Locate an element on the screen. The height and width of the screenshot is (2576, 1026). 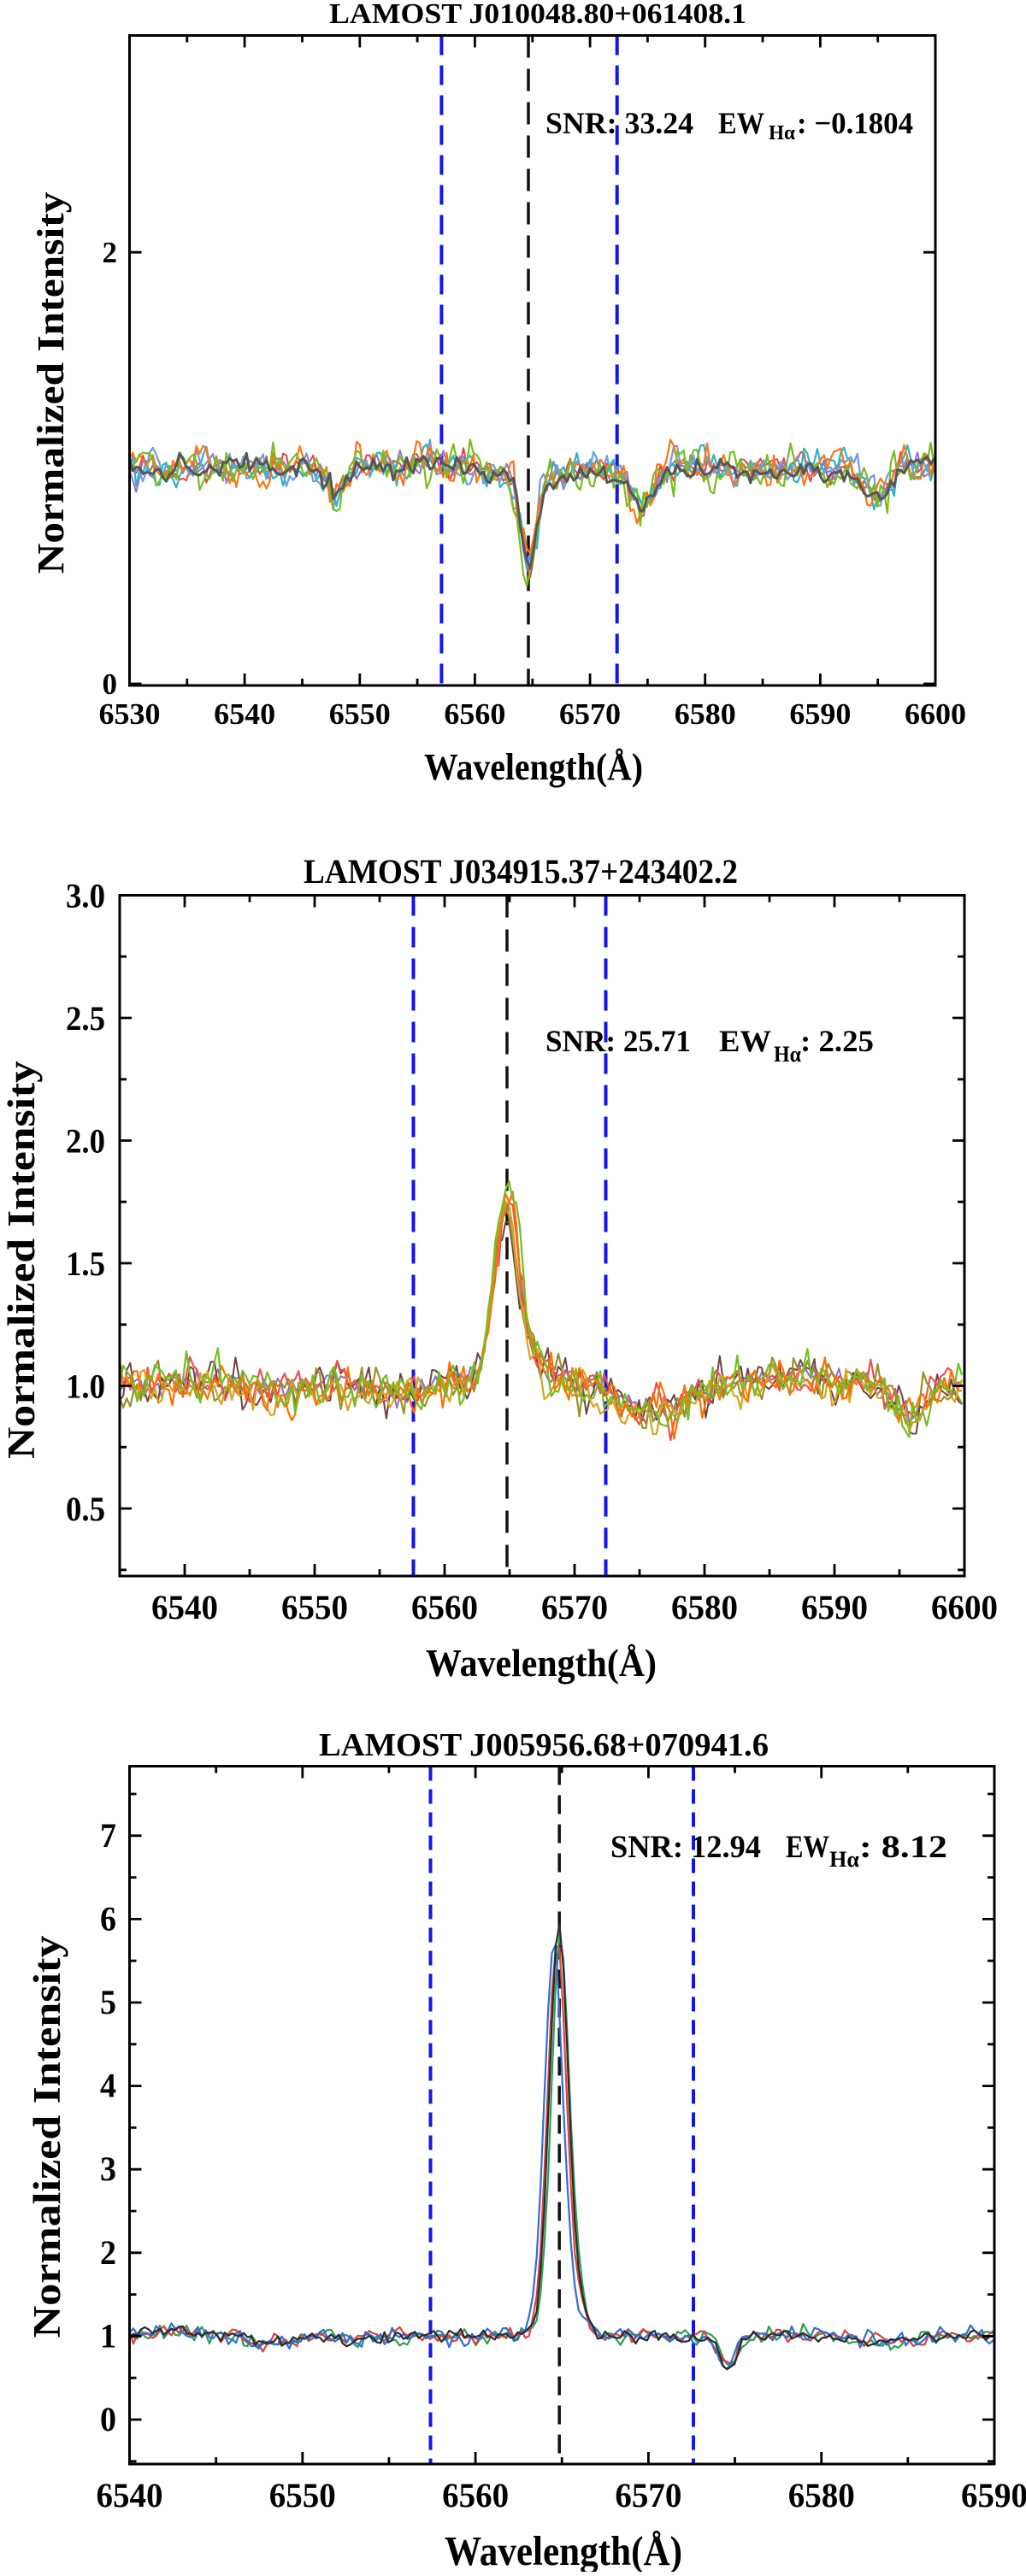
svg-text: SNR: 12.94 is located at coordinates (685, 1847).